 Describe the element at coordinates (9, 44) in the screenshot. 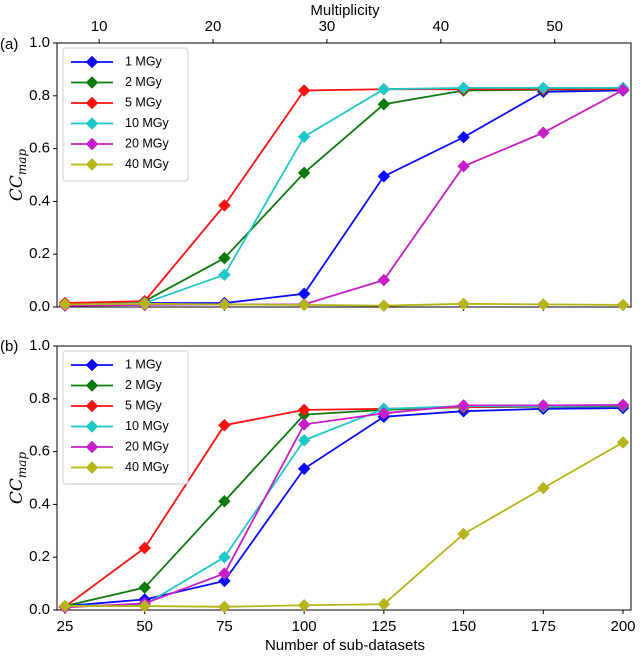

I see `panel-a-label: (a)` at that location.